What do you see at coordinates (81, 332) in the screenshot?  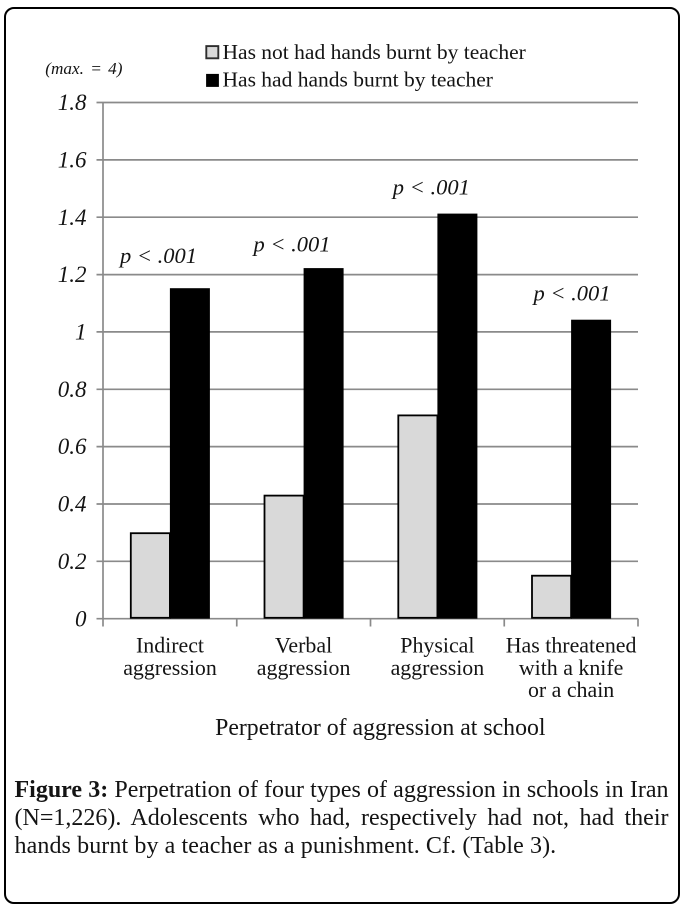 I see `svg-text: 1` at bounding box center [81, 332].